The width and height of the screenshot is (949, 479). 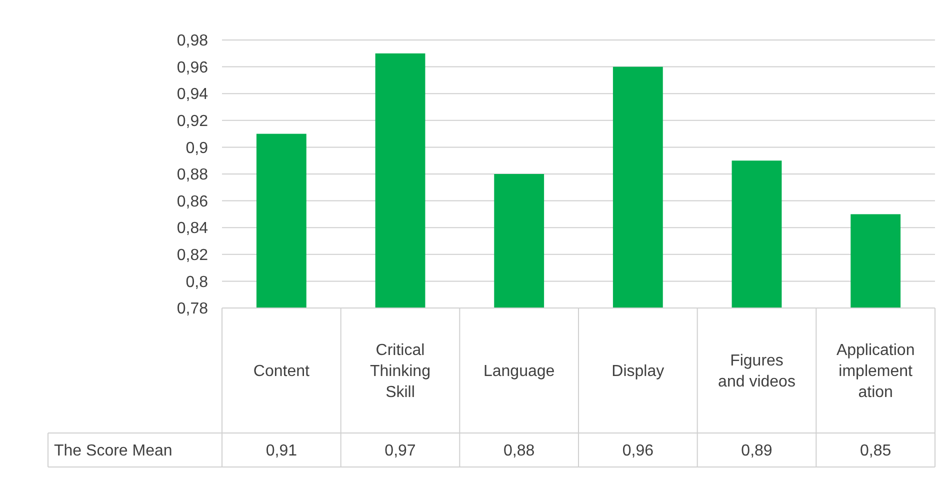 What do you see at coordinates (756, 451) in the screenshot?
I see `data-label: 0,89` at bounding box center [756, 451].